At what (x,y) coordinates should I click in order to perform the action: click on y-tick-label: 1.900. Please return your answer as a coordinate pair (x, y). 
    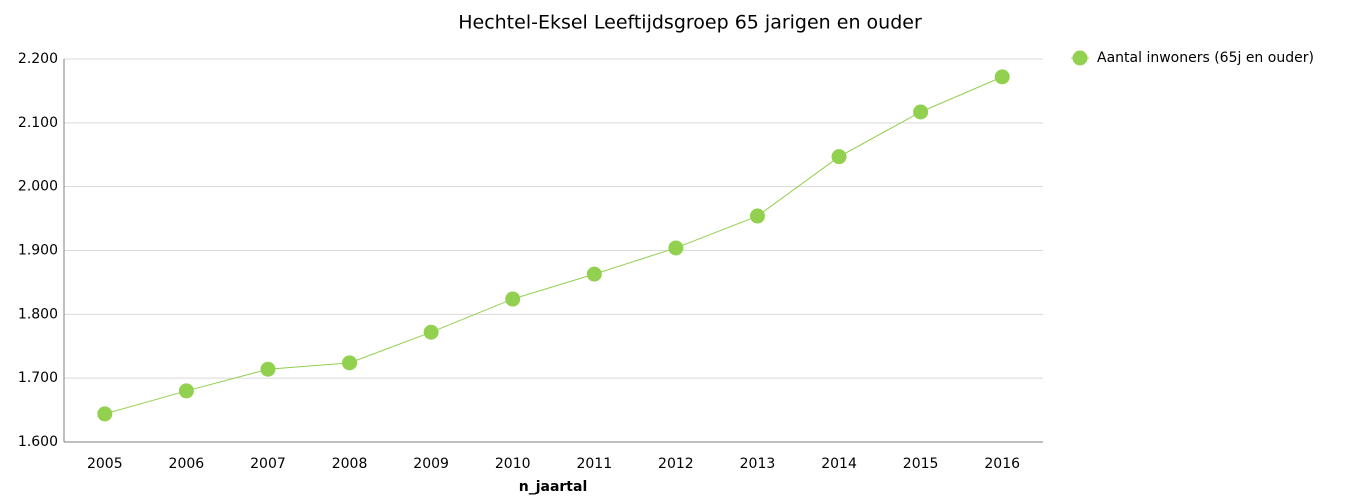
    Looking at the image, I should click on (38, 251).